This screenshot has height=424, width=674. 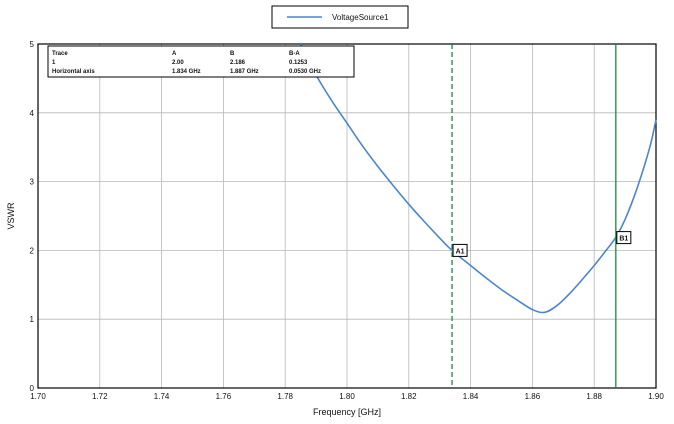 What do you see at coordinates (174, 54) in the screenshot?
I see `table-header-a: A` at bounding box center [174, 54].